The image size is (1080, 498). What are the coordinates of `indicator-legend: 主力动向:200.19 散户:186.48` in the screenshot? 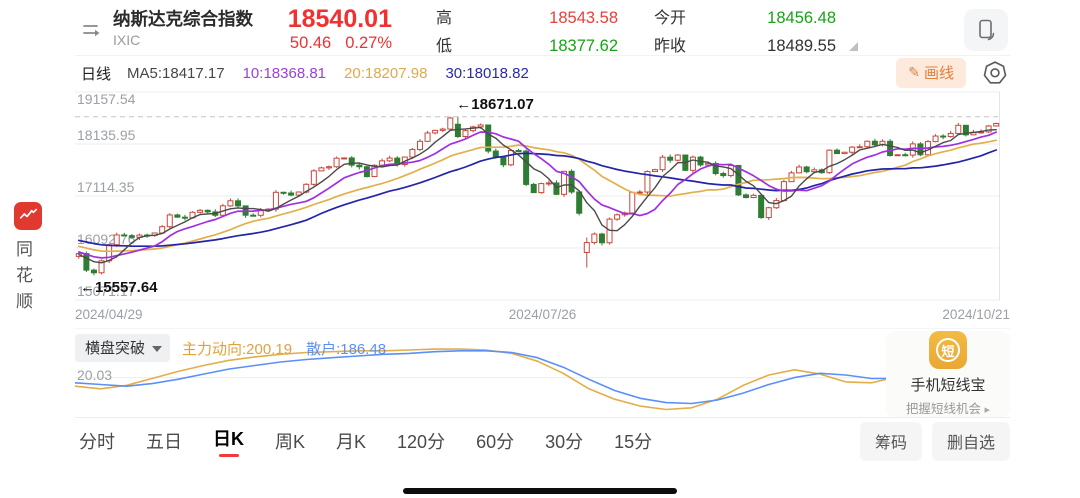 It's located at (284, 348).